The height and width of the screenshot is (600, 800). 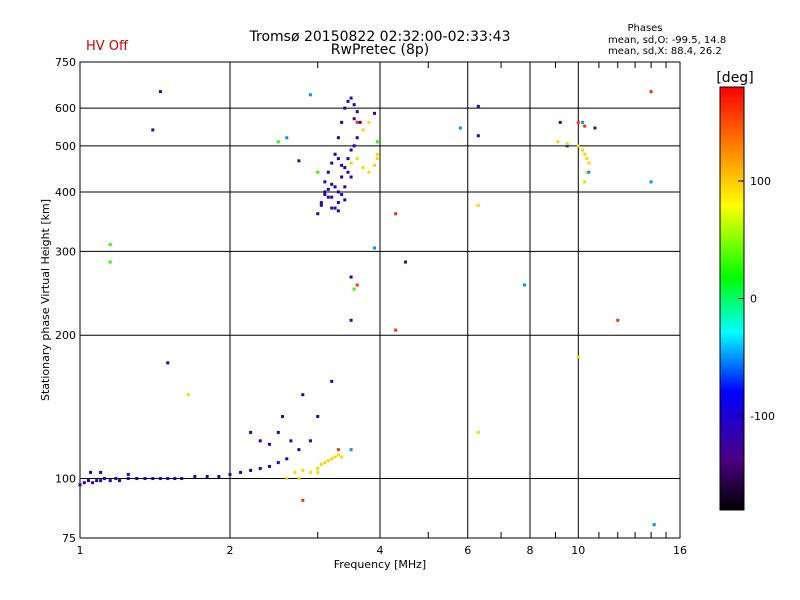 What do you see at coordinates (65, 108) in the screenshot?
I see `y-tick-label: 600` at bounding box center [65, 108].